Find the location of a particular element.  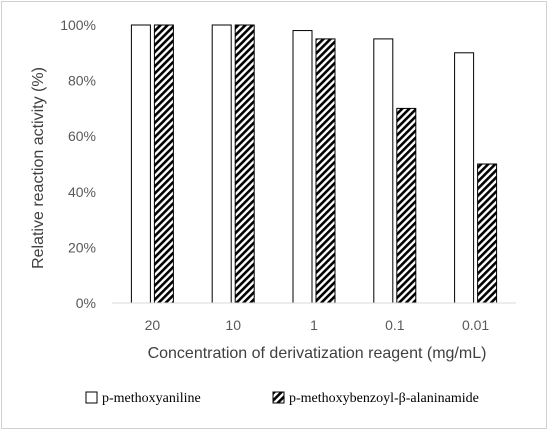

y-axis-title: Relative reaction activity (%) is located at coordinates (38, 168).